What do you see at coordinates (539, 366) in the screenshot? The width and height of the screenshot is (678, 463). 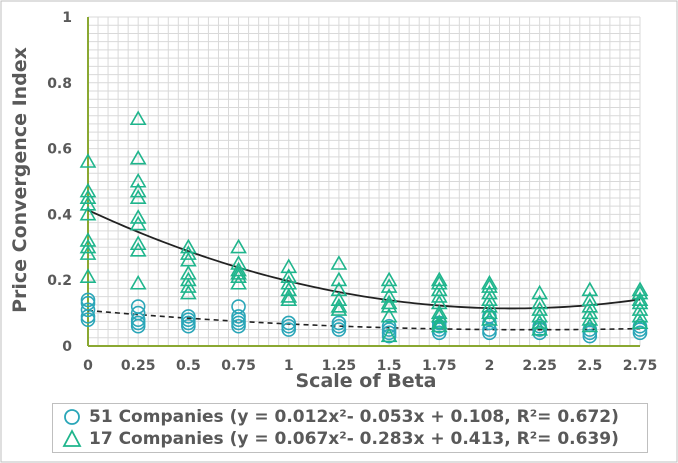 I see `x-tick-label: 2.25` at bounding box center [539, 366].